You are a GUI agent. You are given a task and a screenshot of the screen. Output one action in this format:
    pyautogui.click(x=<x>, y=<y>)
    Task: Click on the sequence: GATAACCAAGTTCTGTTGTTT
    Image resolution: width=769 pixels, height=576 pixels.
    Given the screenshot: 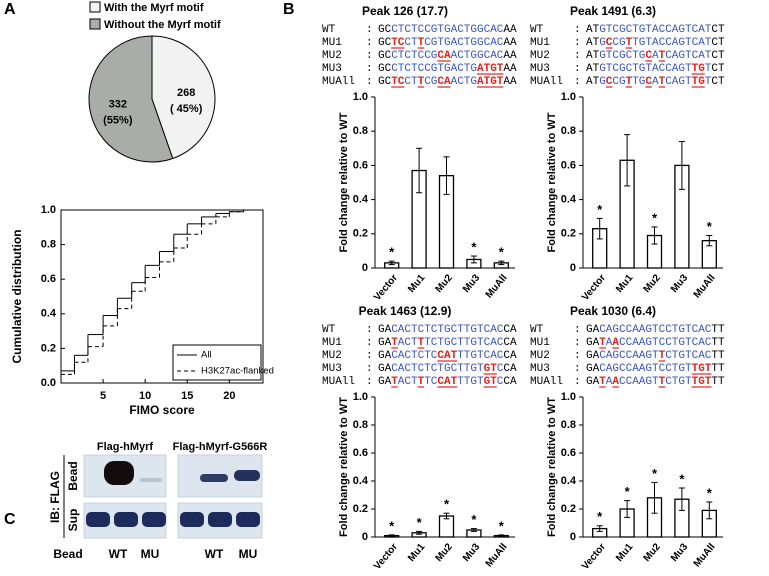 What is the action you would take?
    pyautogui.click(x=655, y=382)
    